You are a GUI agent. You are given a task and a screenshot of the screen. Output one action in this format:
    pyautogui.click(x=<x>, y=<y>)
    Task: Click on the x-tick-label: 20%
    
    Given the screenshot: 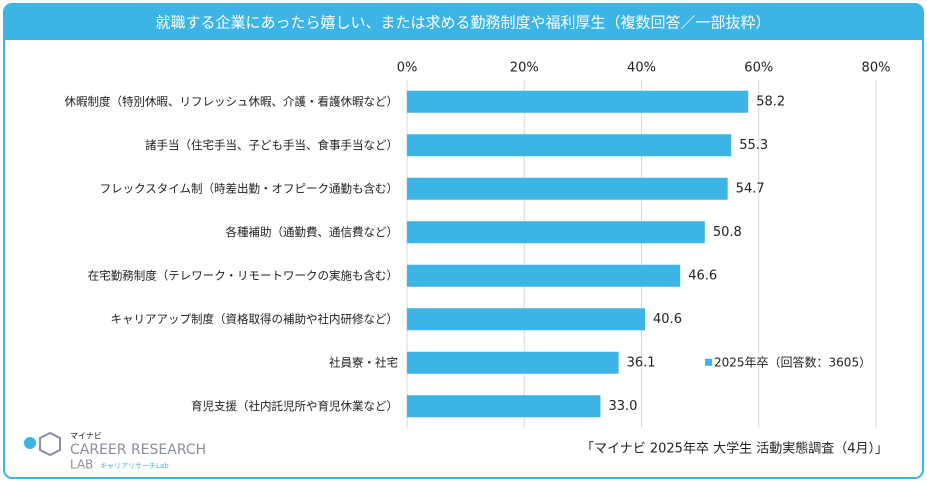 What is the action you would take?
    pyautogui.click(x=524, y=68)
    